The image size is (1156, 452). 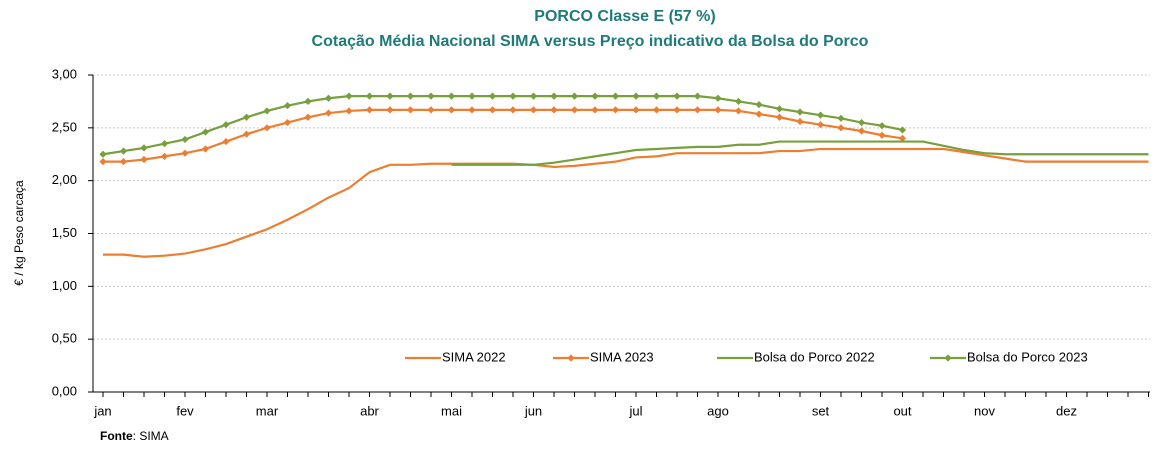 What do you see at coordinates (635, 410) in the screenshot?
I see `x-tick-label: jul` at bounding box center [635, 410].